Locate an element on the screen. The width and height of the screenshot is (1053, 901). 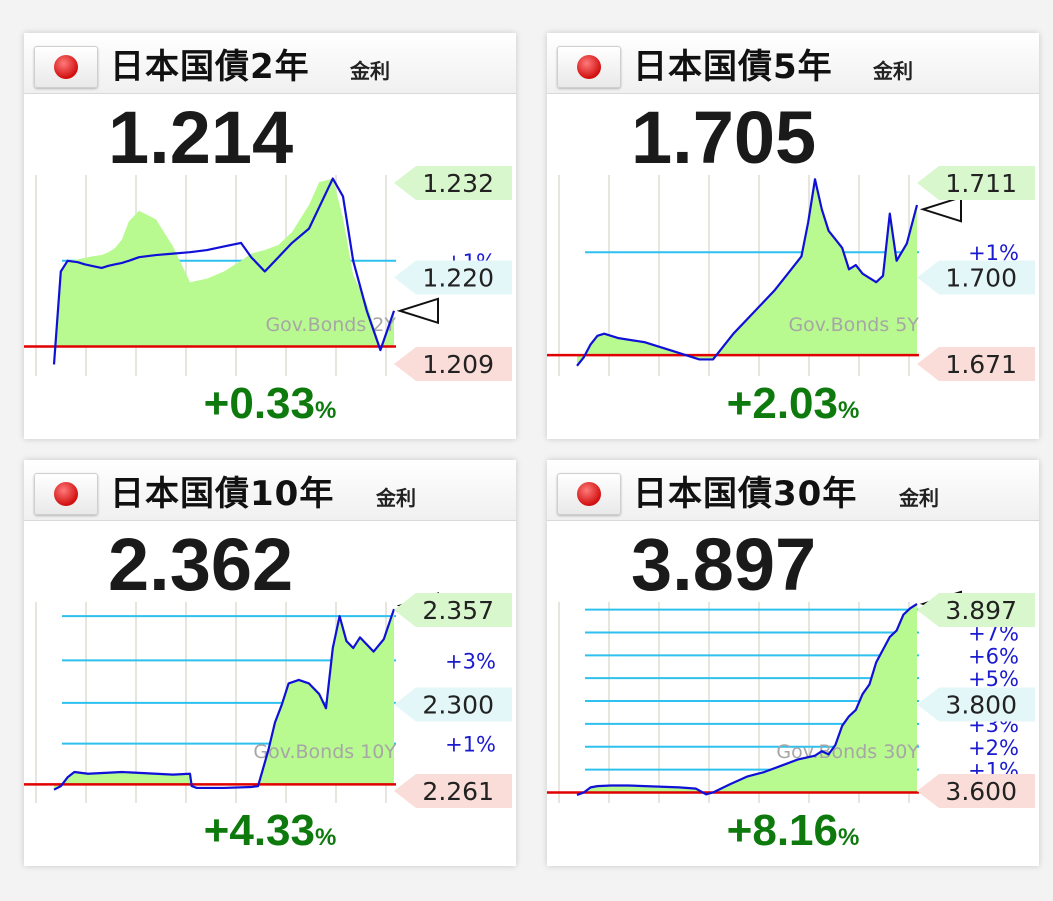
chart-watermark: Gov.Bonds 2Y is located at coordinates (330, 325).